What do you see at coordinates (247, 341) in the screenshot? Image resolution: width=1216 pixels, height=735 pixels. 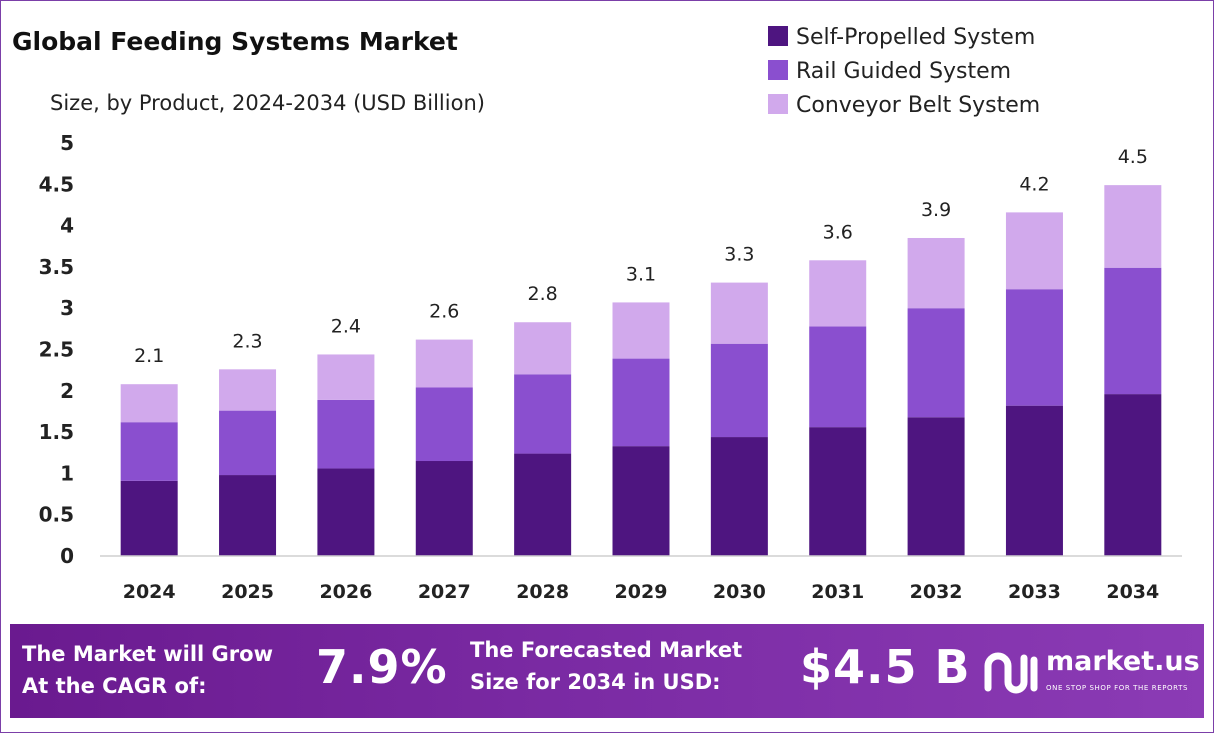 I see `data-label-2025: 2.3` at bounding box center [247, 341].